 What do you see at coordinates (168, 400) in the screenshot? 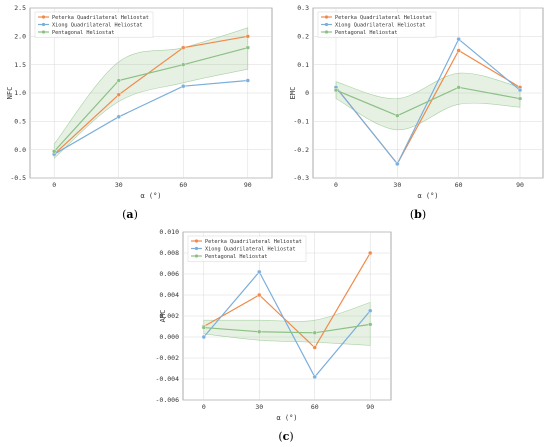
I see `y-tick-label: -0.006` at bounding box center [168, 400].